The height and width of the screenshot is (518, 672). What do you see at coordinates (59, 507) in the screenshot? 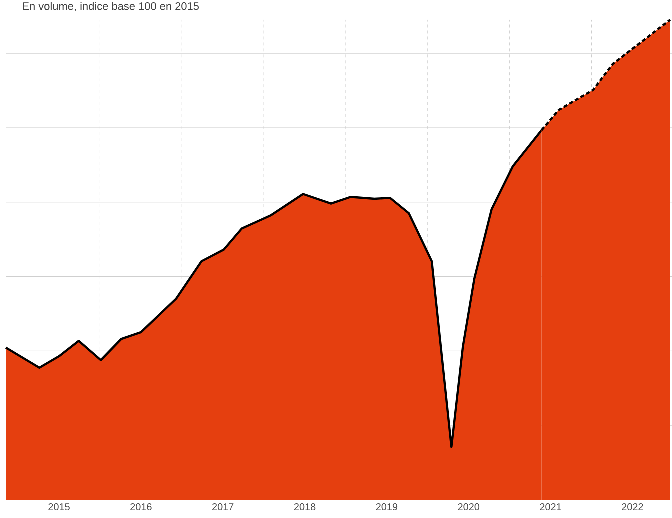
I see `x-tick-label: 2015` at bounding box center [59, 507].